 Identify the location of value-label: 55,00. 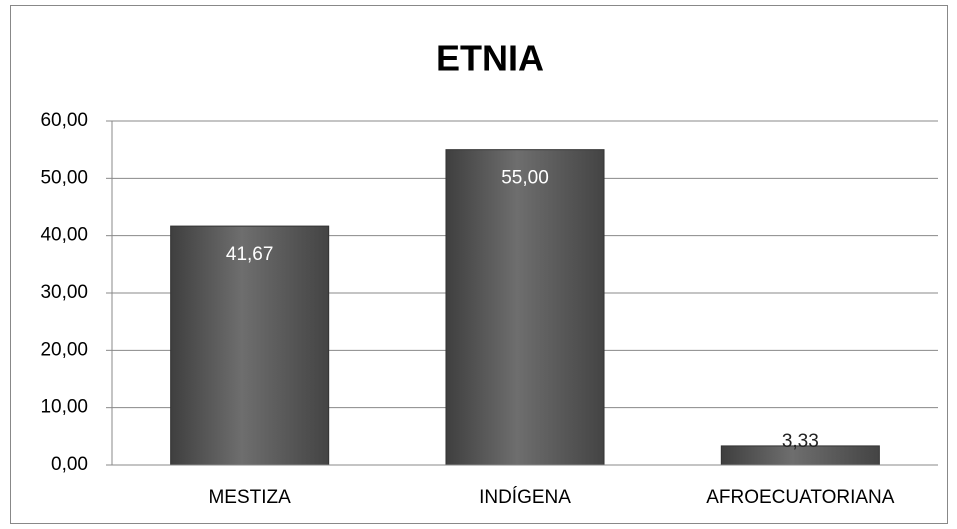
(525, 178).